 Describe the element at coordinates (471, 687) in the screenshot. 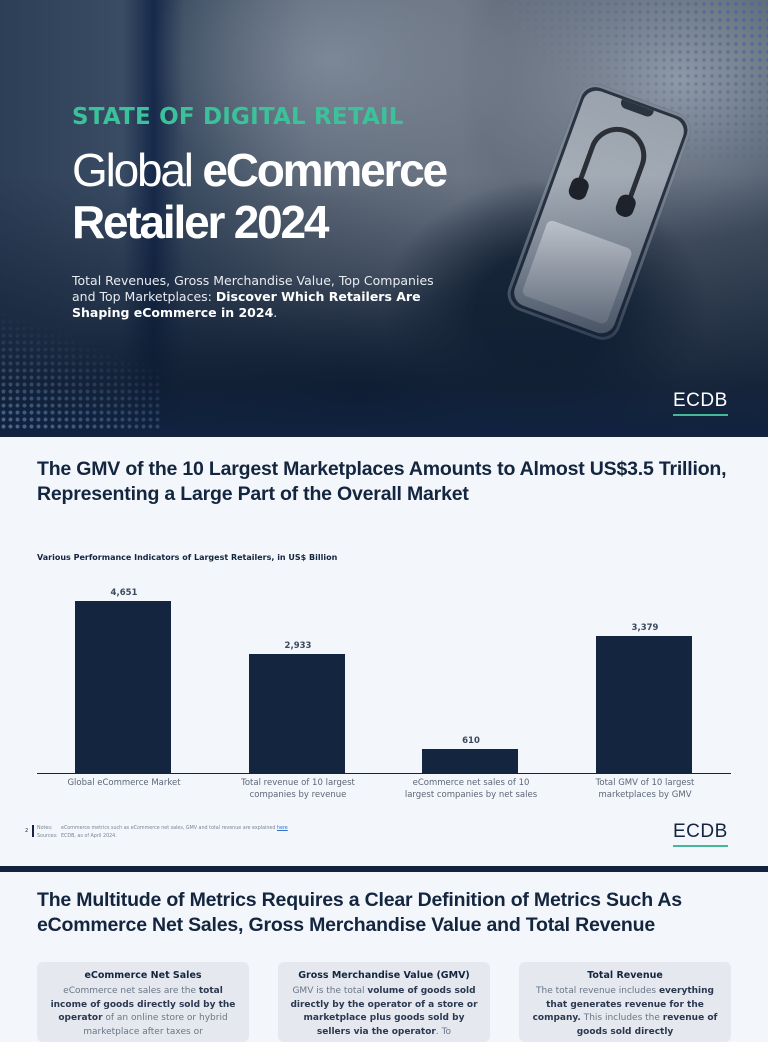

I see `bar-net-sales-top10: 610` at that location.